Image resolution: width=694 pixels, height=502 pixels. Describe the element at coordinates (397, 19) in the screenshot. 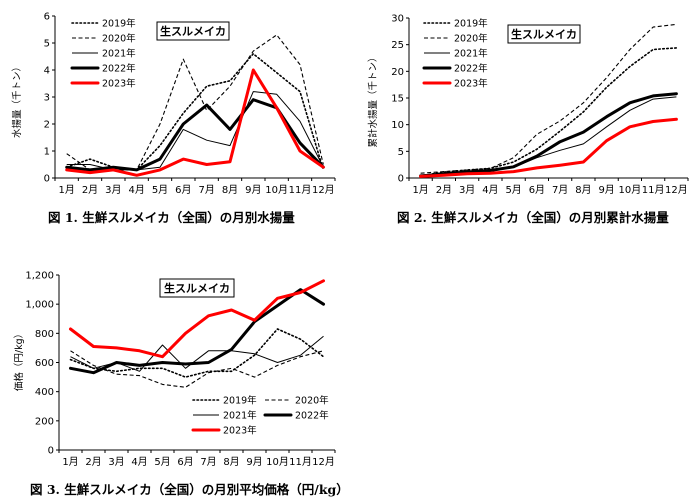

I see `y-tick-label: 30` at that location.